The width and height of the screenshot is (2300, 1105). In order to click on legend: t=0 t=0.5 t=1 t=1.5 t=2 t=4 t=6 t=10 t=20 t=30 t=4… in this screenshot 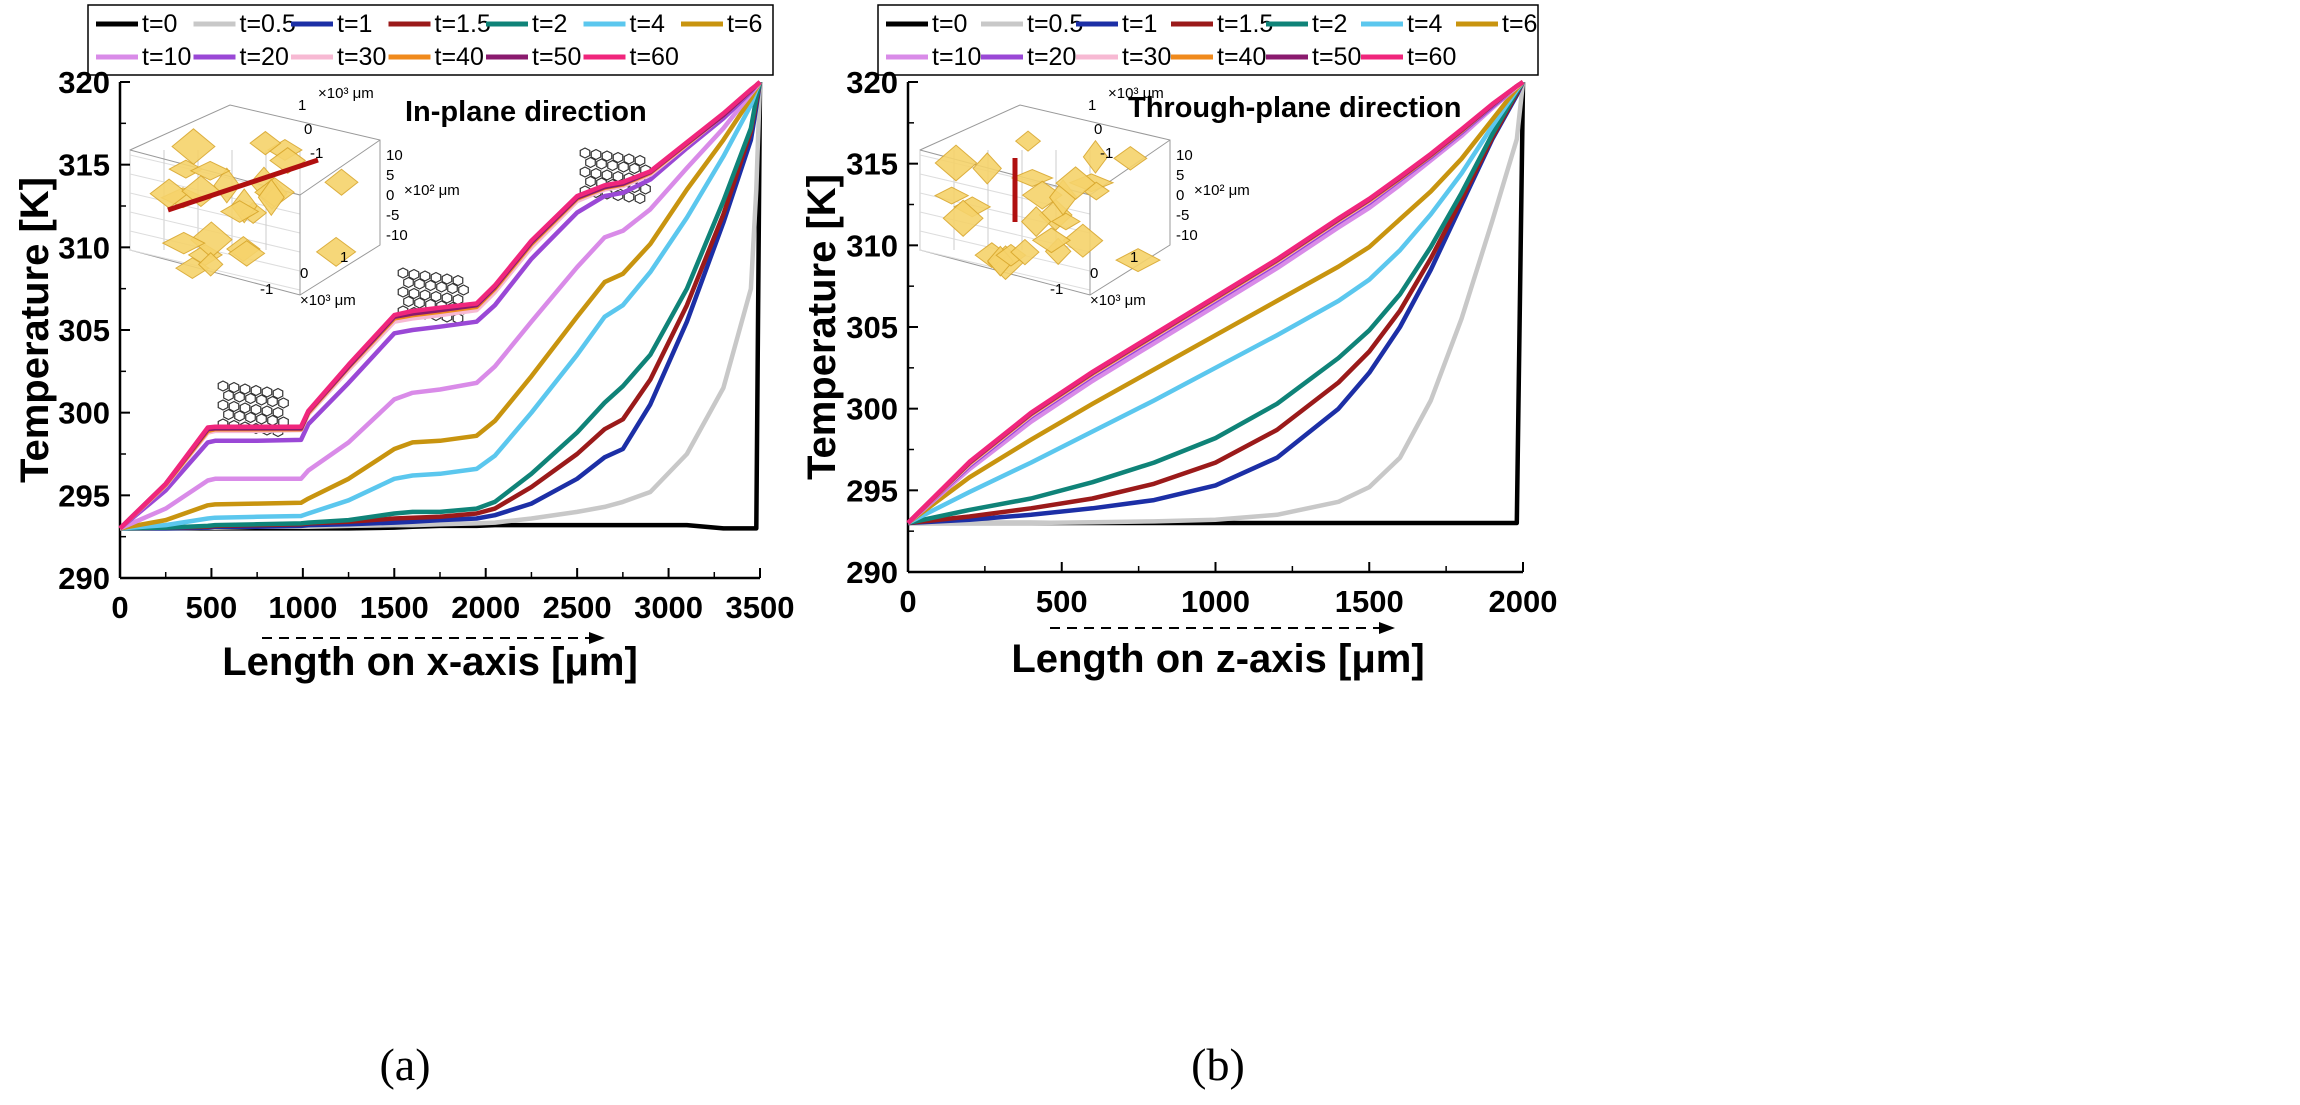, I will do `click(1208, 40)`.